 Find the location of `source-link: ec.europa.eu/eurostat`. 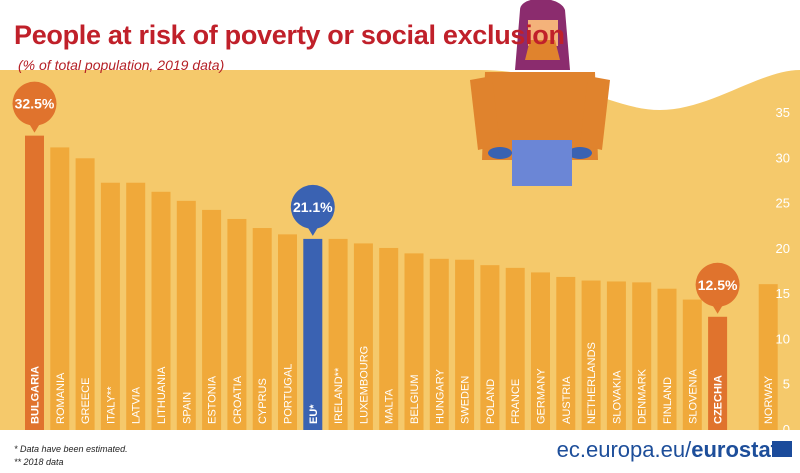

source-link: ec.europa.eu/eurostat is located at coordinates (667, 450).